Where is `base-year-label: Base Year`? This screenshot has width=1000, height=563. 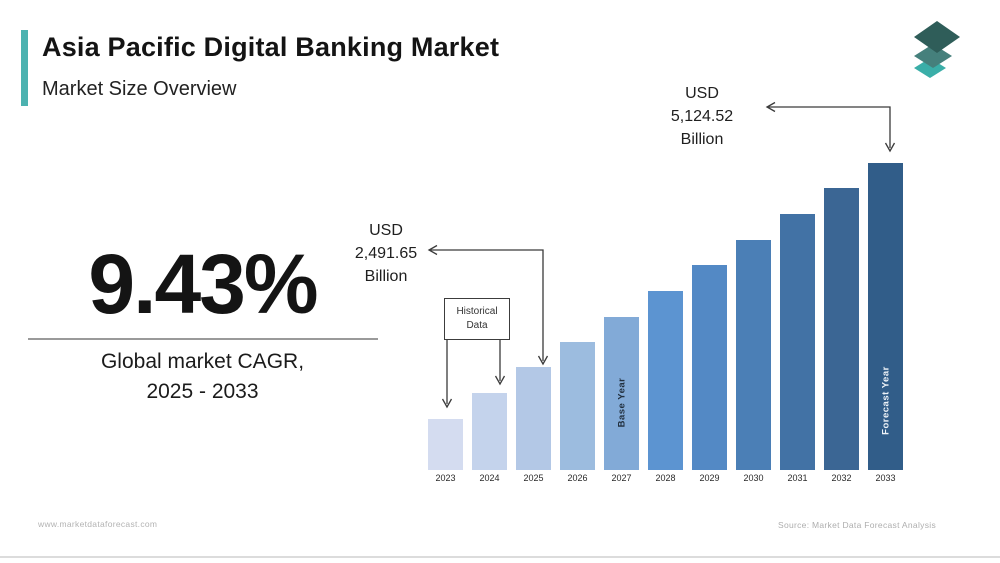
base-year-label: Base Year is located at coordinates (621, 402).